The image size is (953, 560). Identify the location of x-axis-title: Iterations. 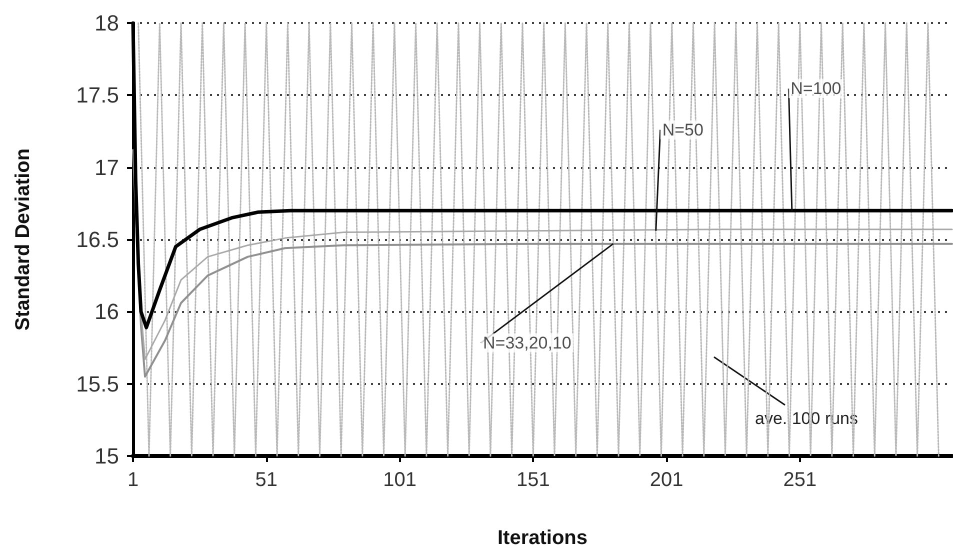
(542, 538).